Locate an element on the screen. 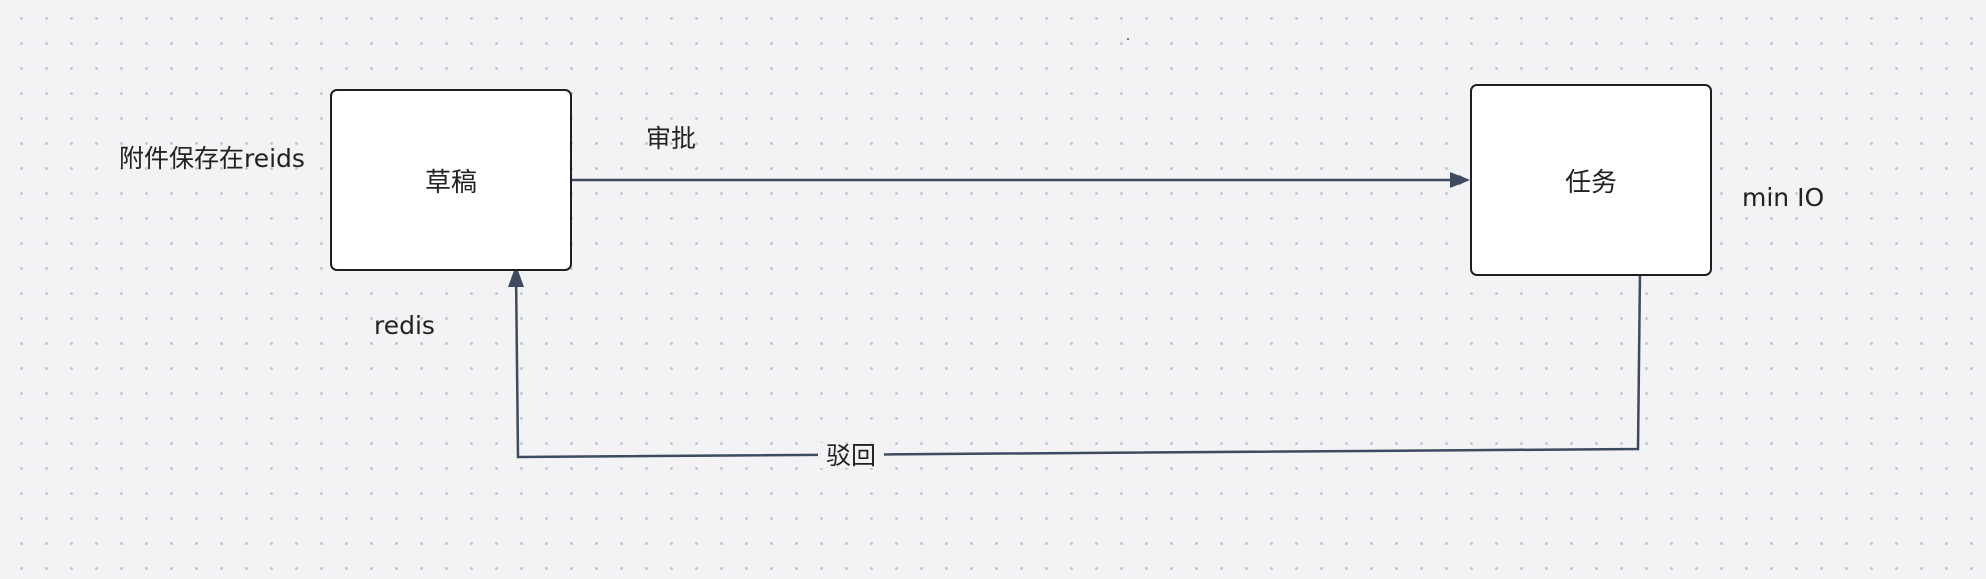  attachment-note-label: 附件保存在reids is located at coordinates (212, 158).